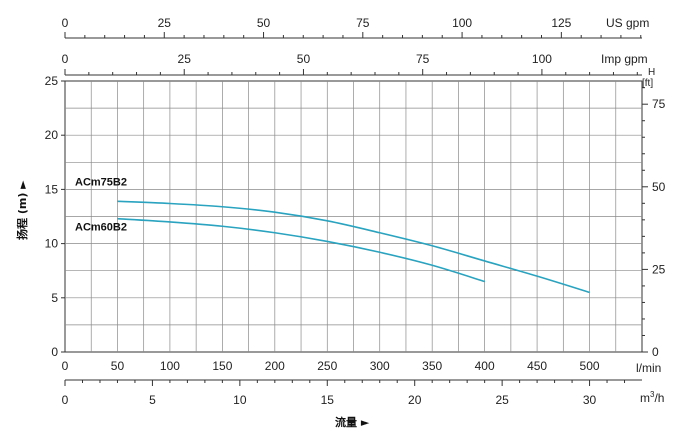  Describe the element at coordinates (363, 23) in the screenshot. I see `us-gpm-tick-label: 75` at that location.